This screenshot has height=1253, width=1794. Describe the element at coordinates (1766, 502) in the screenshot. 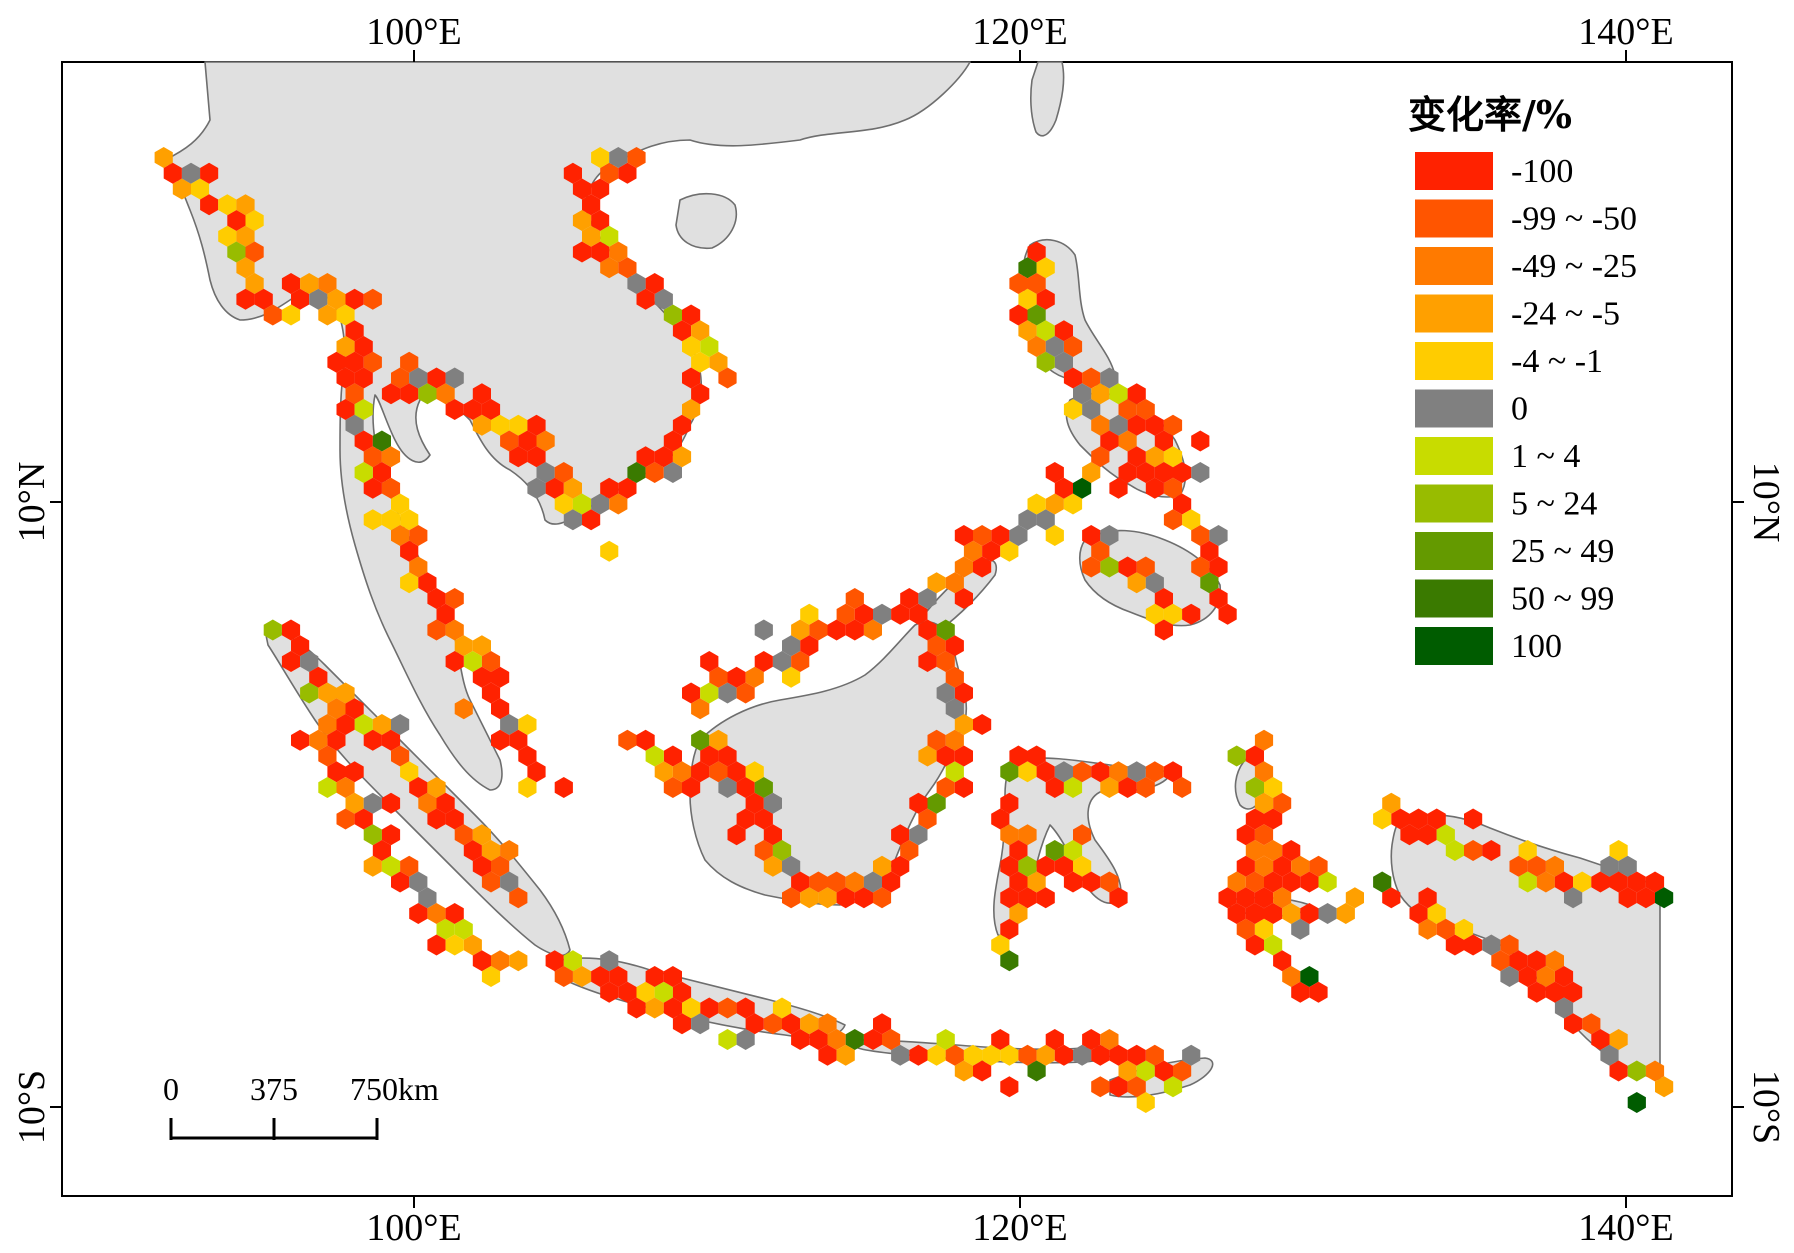

I see `right-lat-label-10n: 10°N` at that location.